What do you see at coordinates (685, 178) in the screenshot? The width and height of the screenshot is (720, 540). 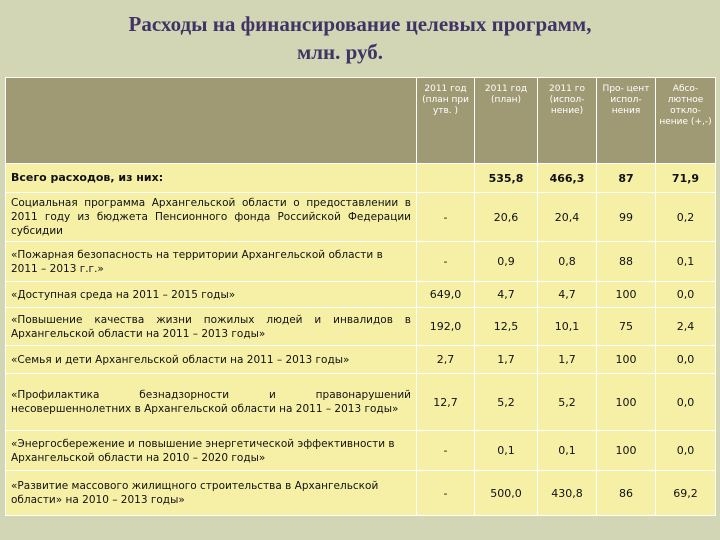 I see `total-cell: 71,9` at bounding box center [685, 178].